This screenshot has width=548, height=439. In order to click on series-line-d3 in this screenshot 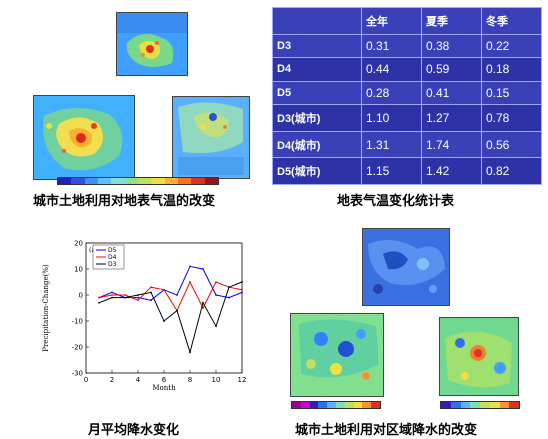, I will do `click(170, 318)`.